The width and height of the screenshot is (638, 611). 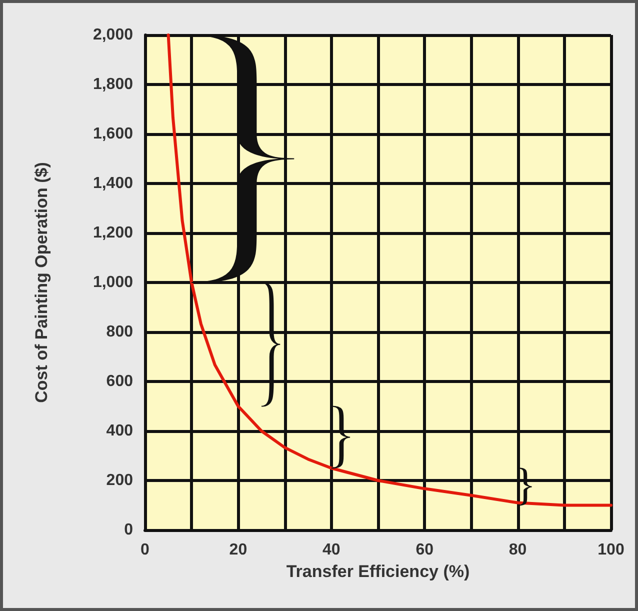 I want to click on x-tick-label: 100, so click(x=611, y=550).